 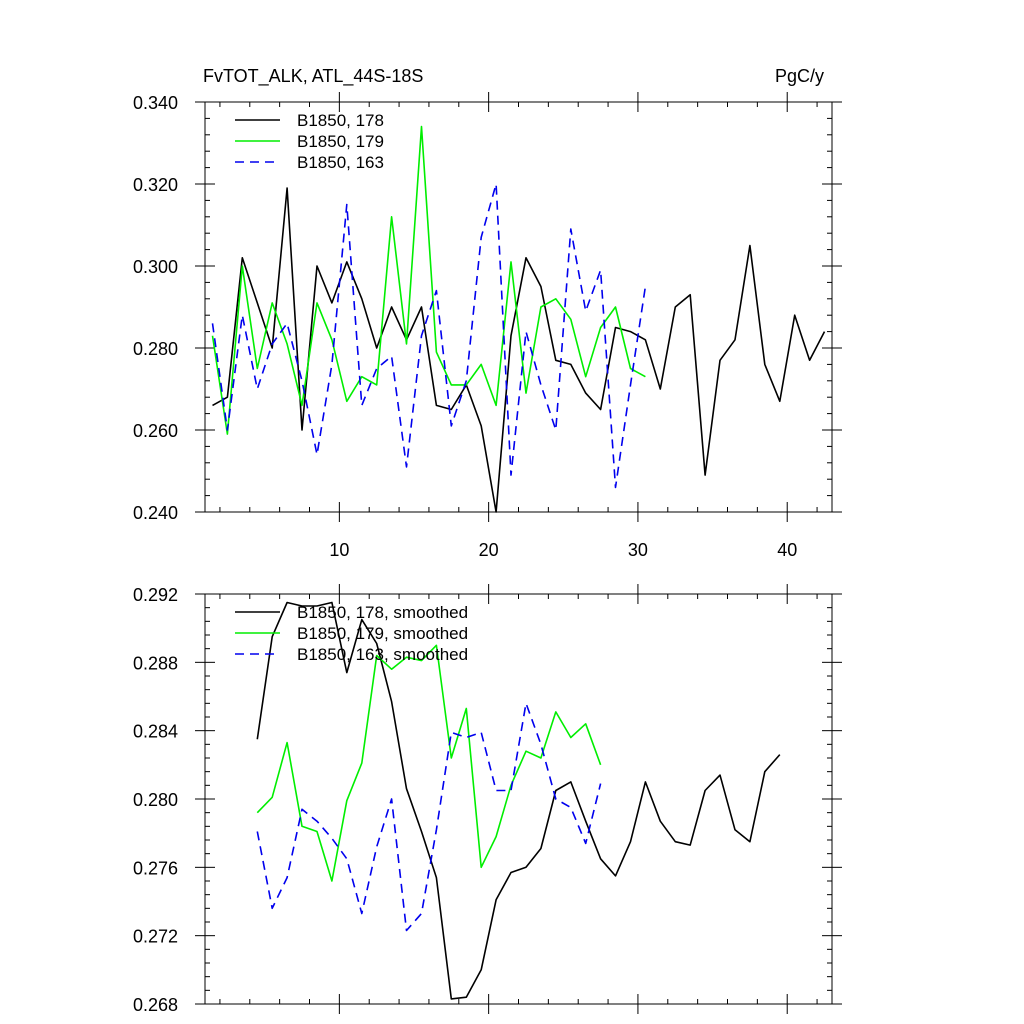 What do you see at coordinates (382, 612) in the screenshot?
I see `legend-label: B1850, 178, smoothed` at bounding box center [382, 612].